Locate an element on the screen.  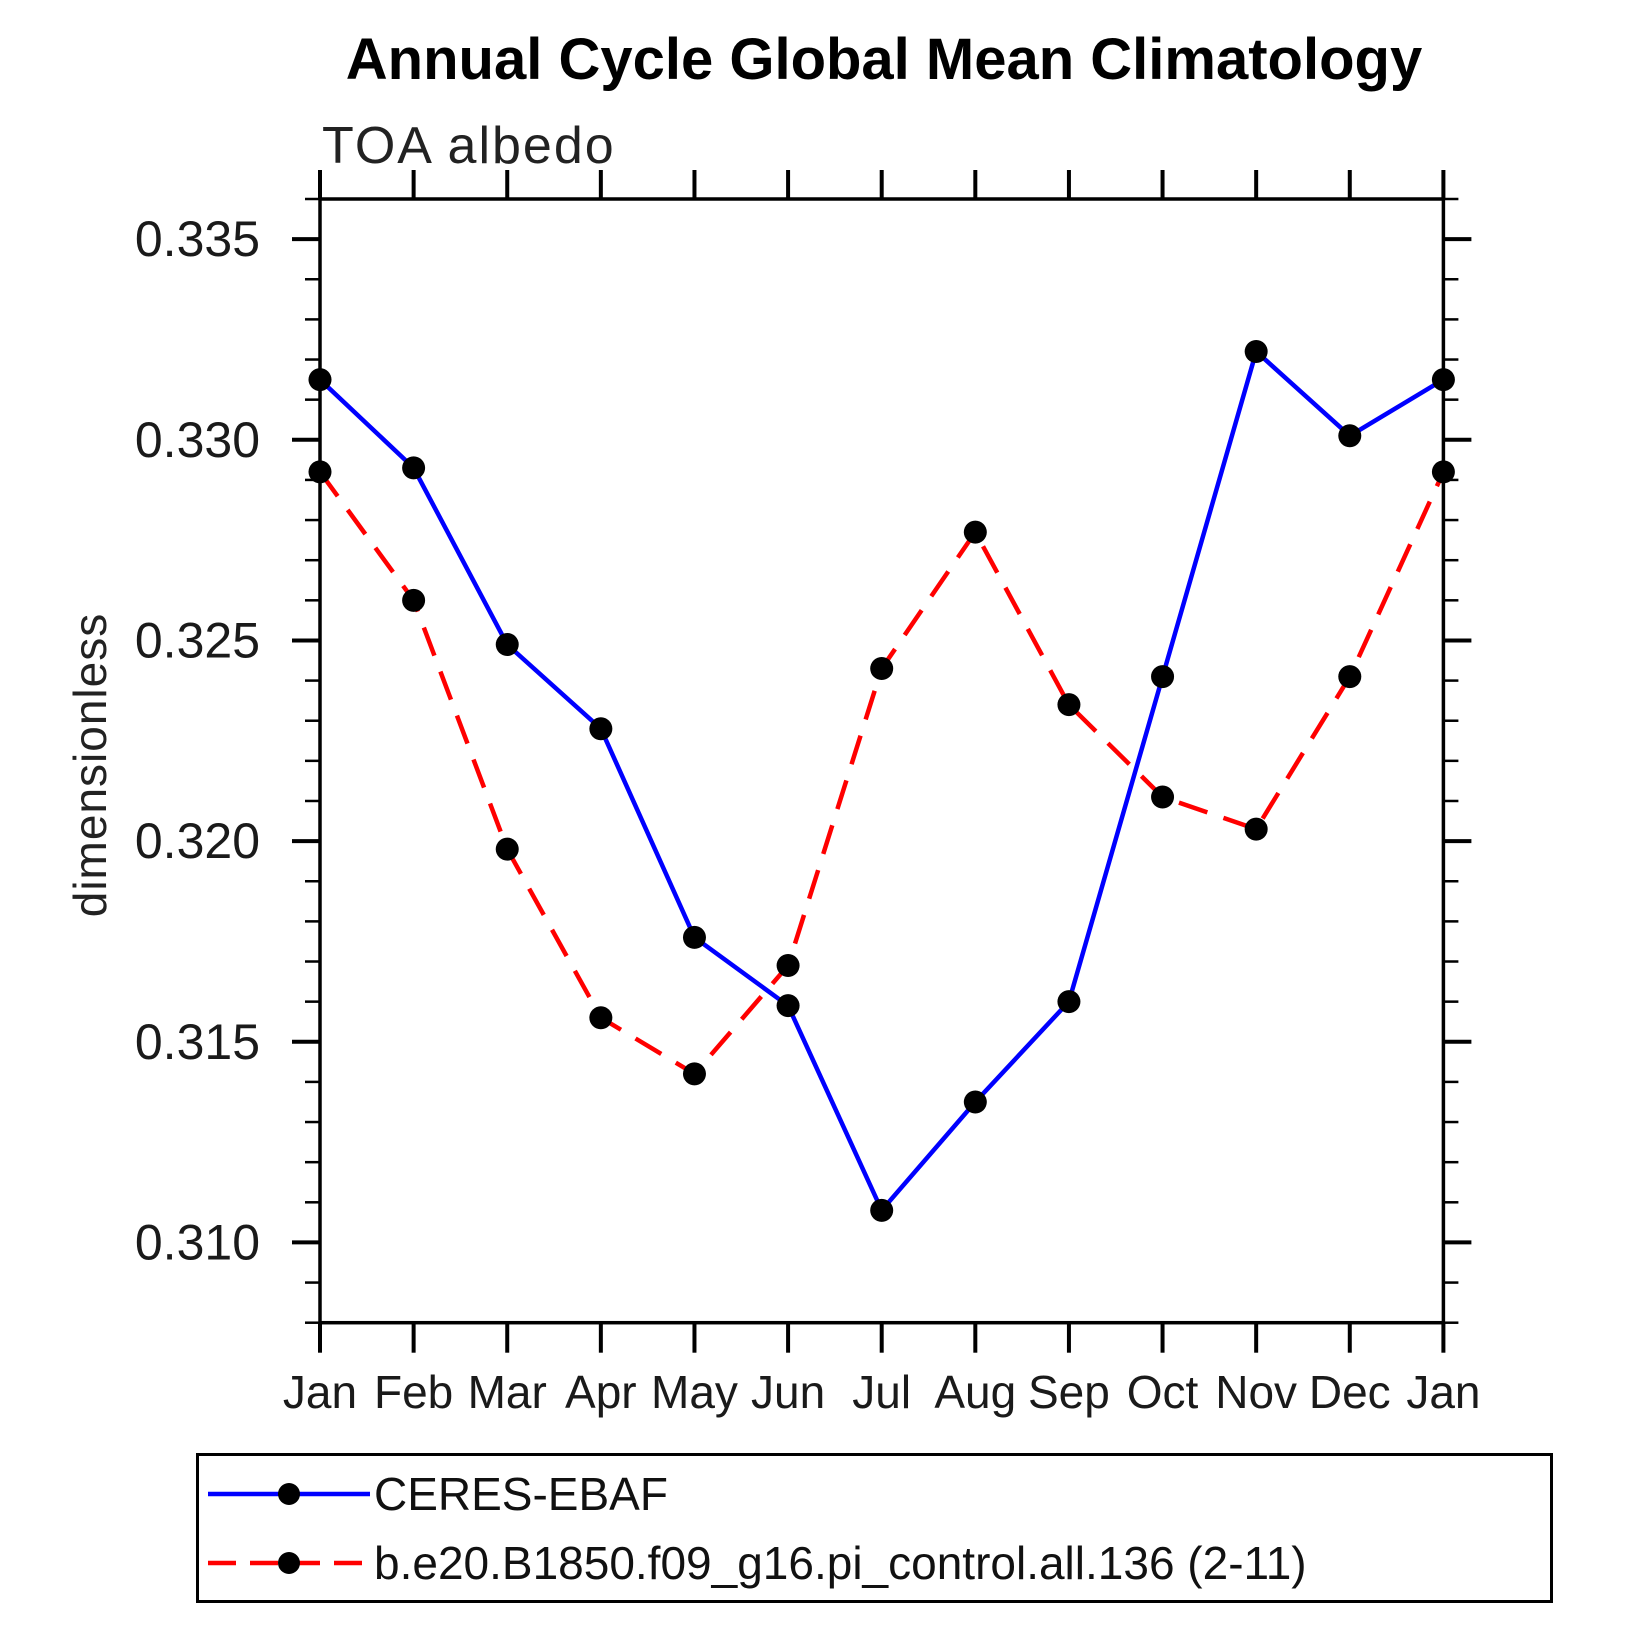
y-tick-label: 0.320 is located at coordinates (197, 841).